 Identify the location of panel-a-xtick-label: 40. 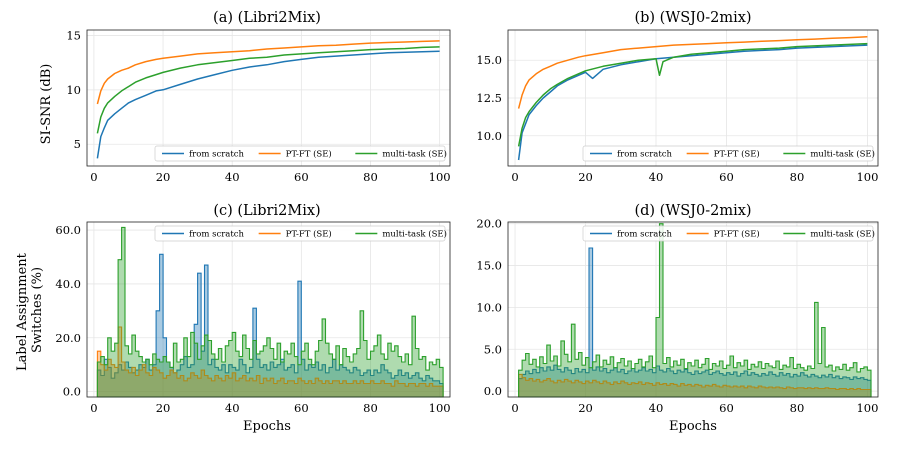
(232, 177).